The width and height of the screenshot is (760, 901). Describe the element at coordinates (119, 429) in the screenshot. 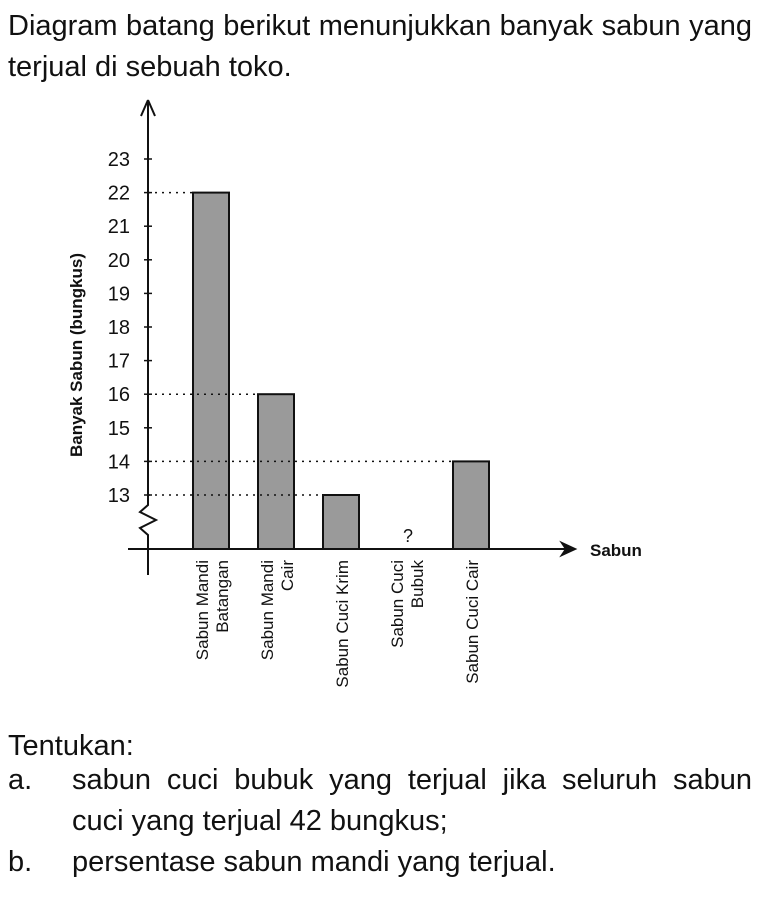

I see `y-tick-label: 15` at that location.